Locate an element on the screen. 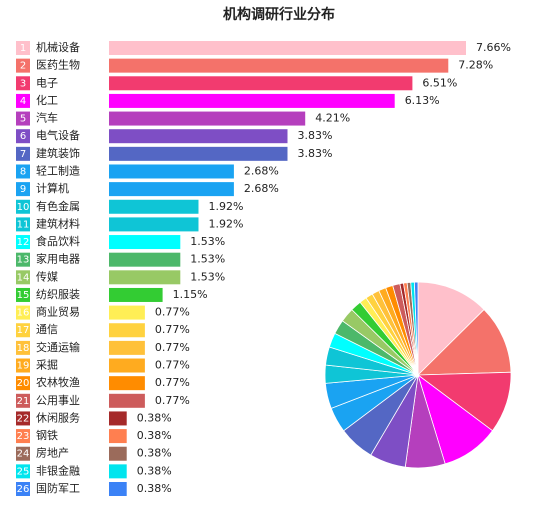  rank-label: 9 is located at coordinates (23, 189).